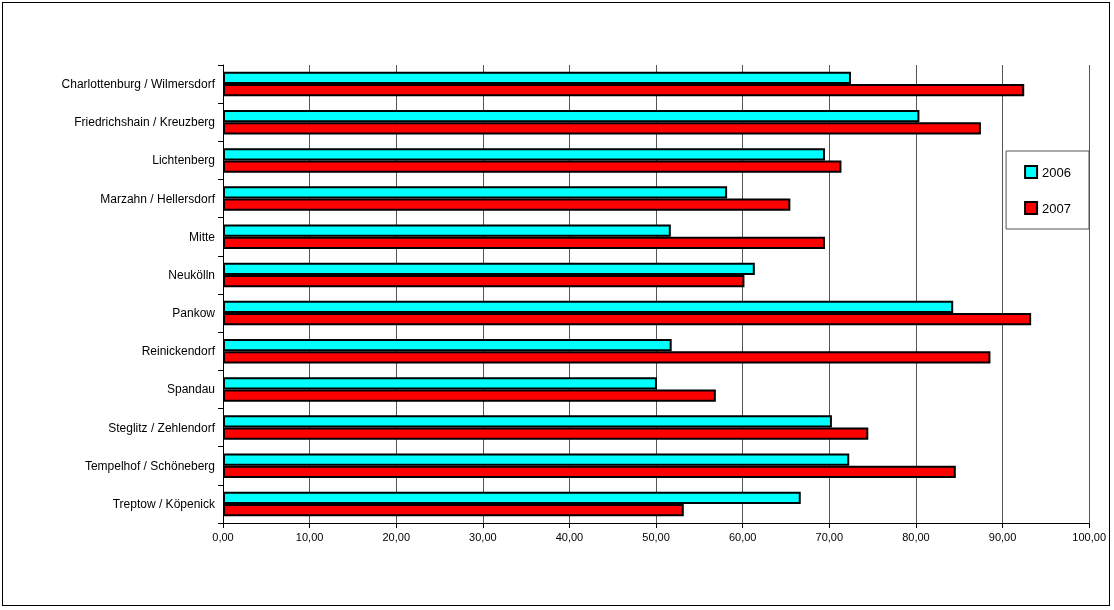 This screenshot has width=1114, height=610. Describe the element at coordinates (483, 536) in the screenshot. I see `x-tick-label: 30,00` at that location.